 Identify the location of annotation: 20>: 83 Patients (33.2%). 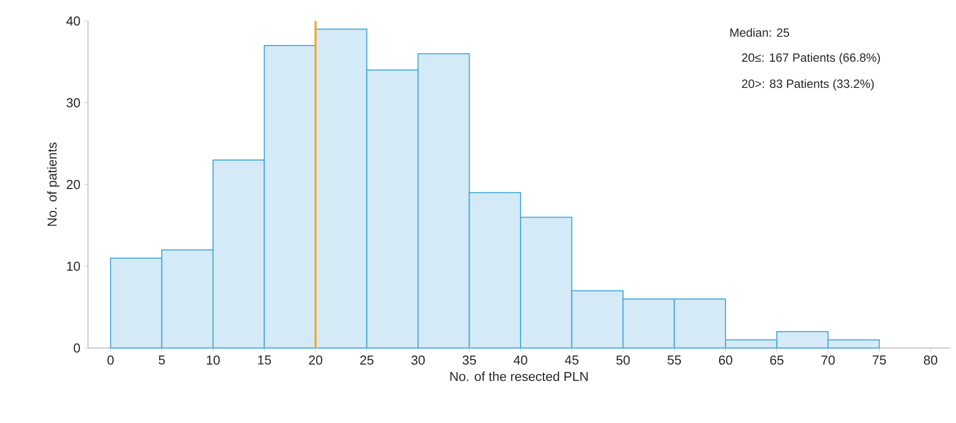
(808, 84).